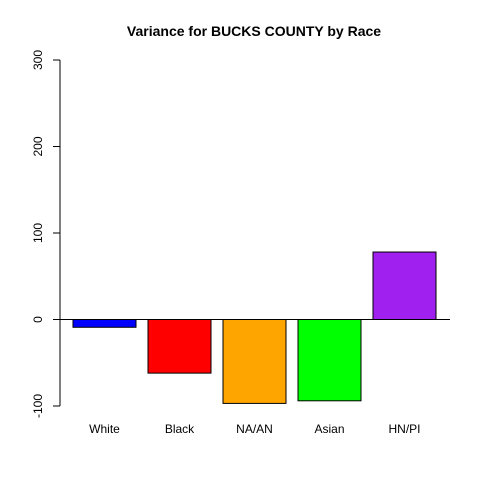 This screenshot has height=480, width=480. What do you see at coordinates (104, 429) in the screenshot?
I see `x-tick-label: White` at bounding box center [104, 429].